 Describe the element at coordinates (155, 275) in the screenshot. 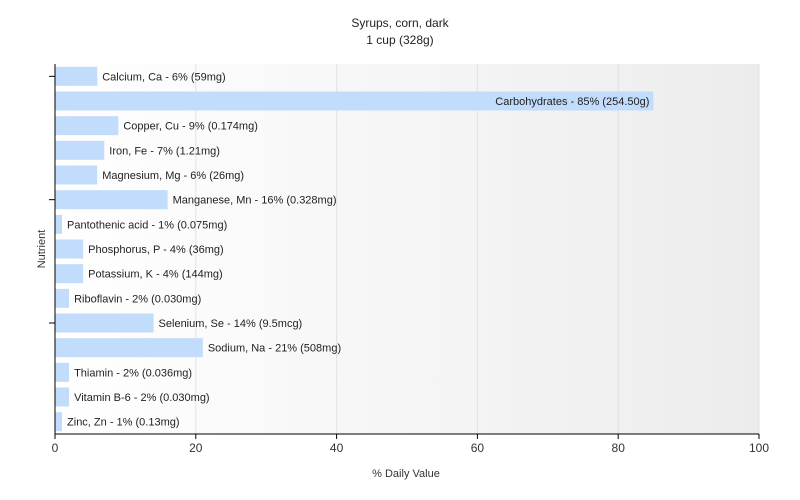

I see `bar-label: Potassium, K - 4% (144mg)` at that location.